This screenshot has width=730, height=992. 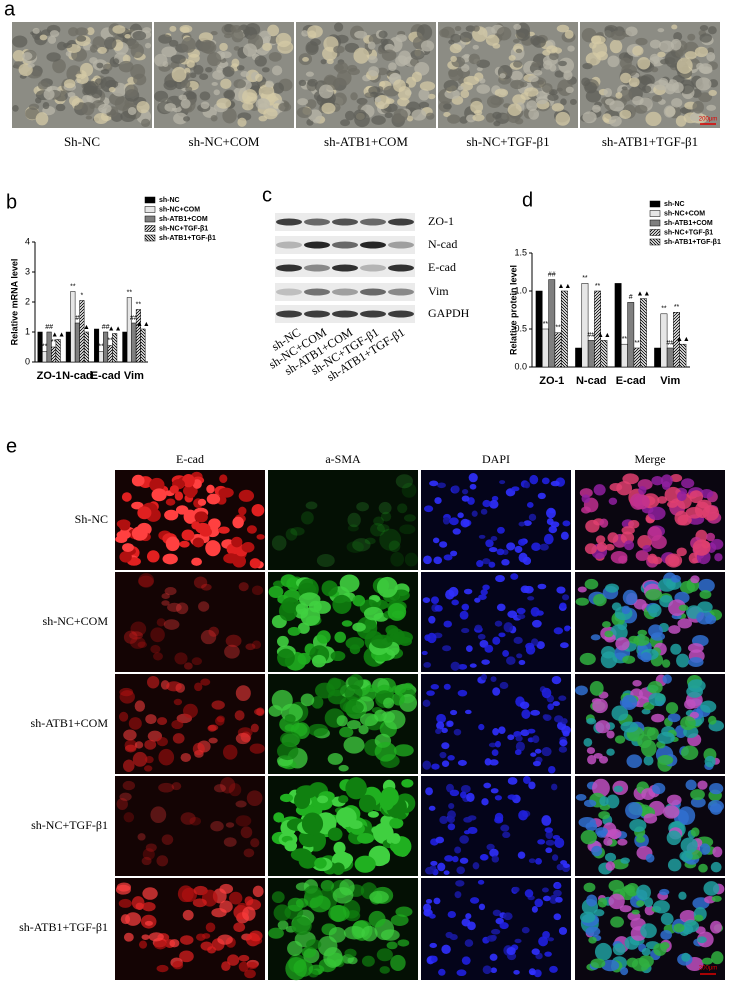 What do you see at coordinates (150, 219) in the screenshot?
I see `legend-swatch` at bounding box center [150, 219].